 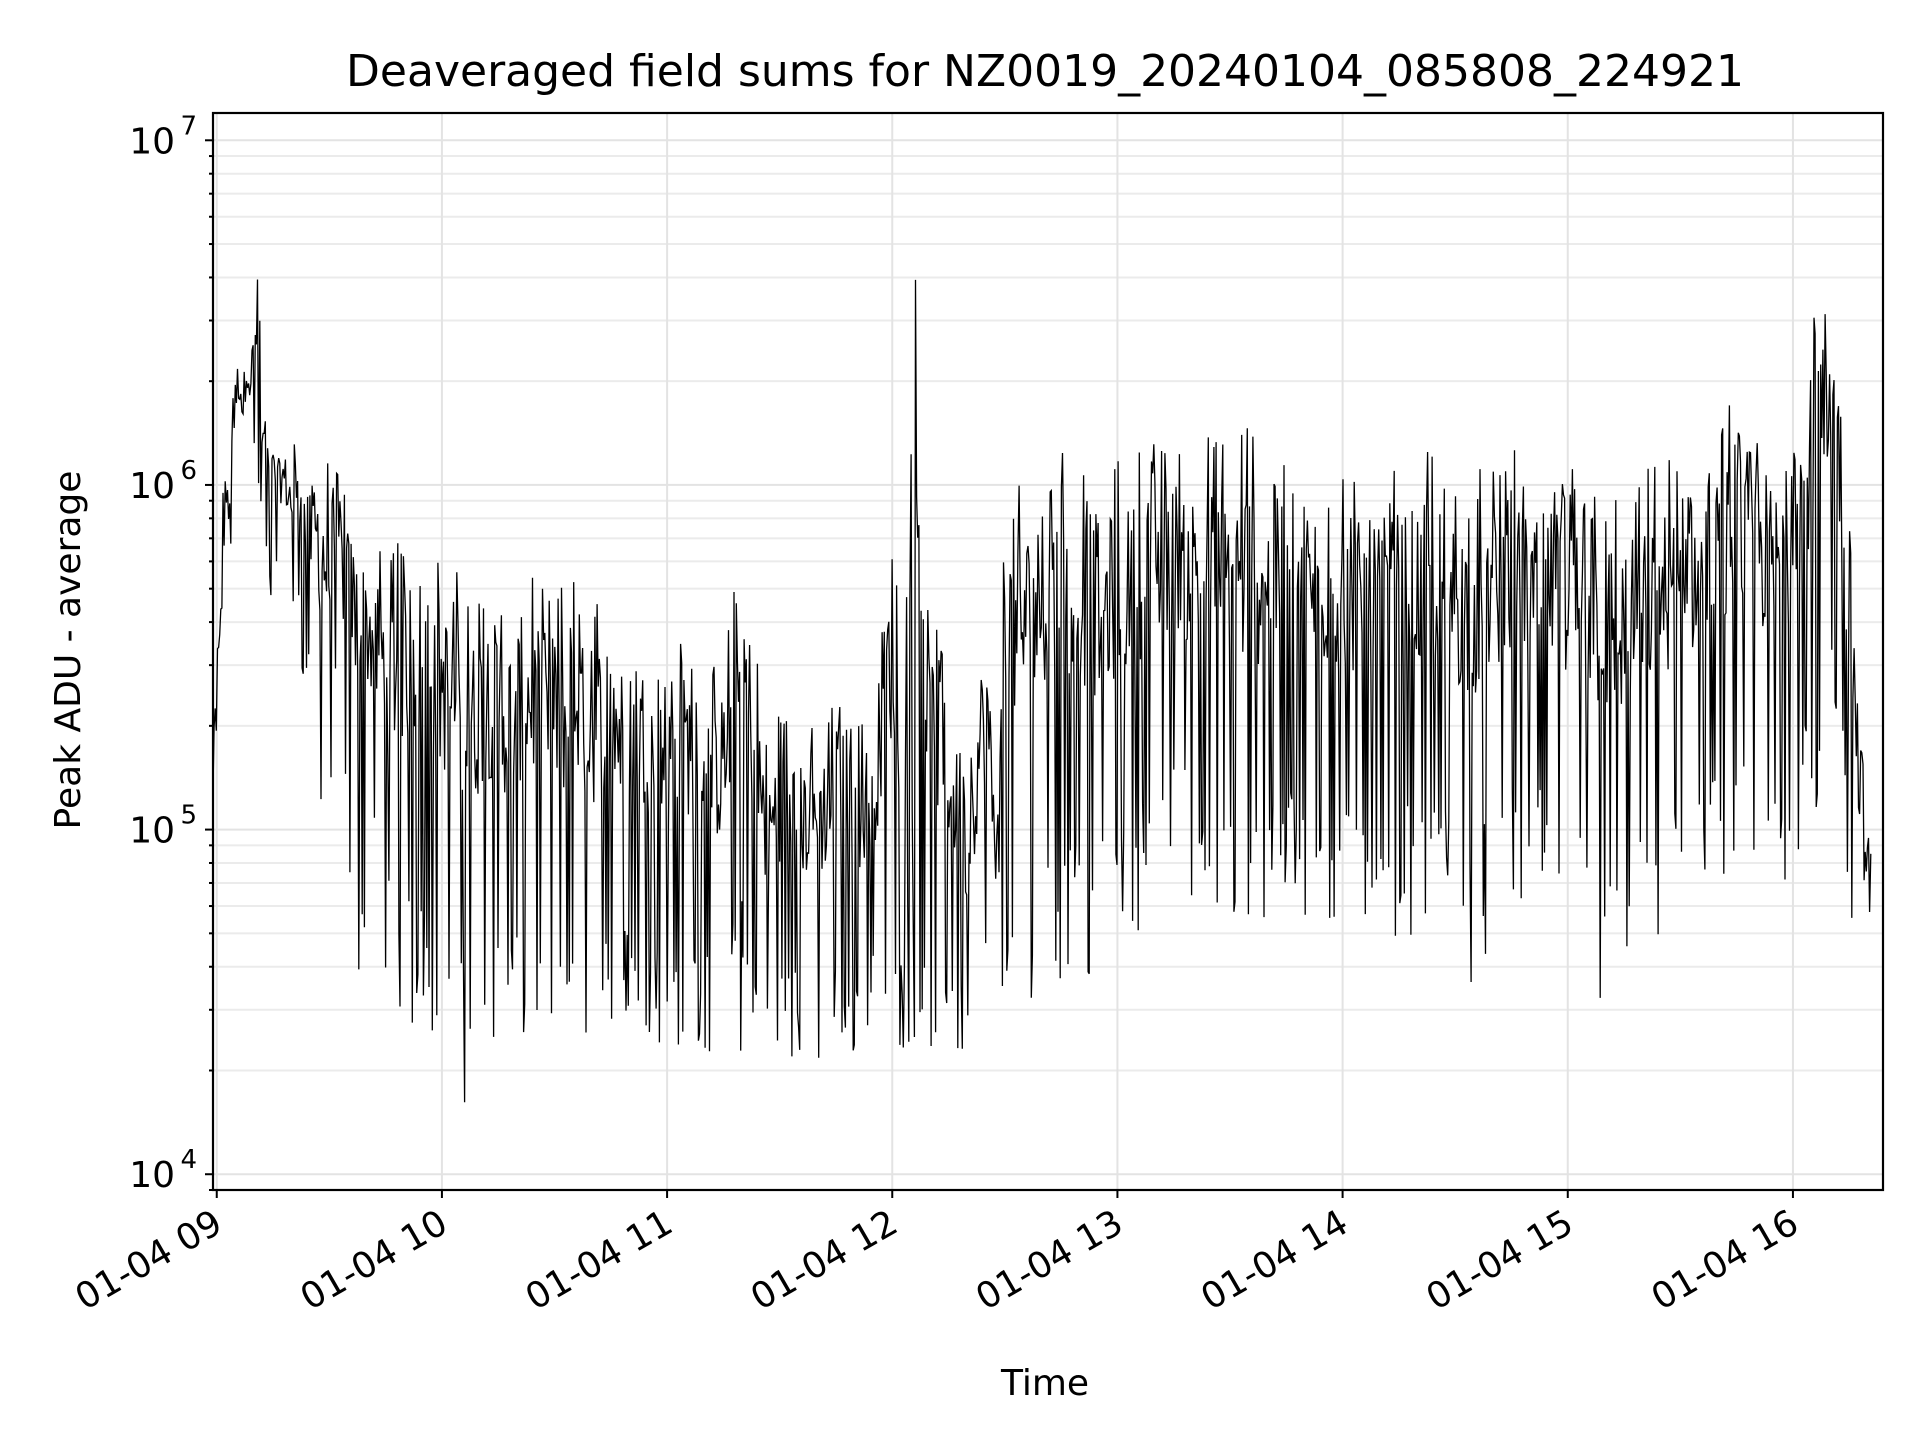 What do you see at coordinates (1044, 1383) in the screenshot?
I see `x-axis-label: Time` at bounding box center [1044, 1383].